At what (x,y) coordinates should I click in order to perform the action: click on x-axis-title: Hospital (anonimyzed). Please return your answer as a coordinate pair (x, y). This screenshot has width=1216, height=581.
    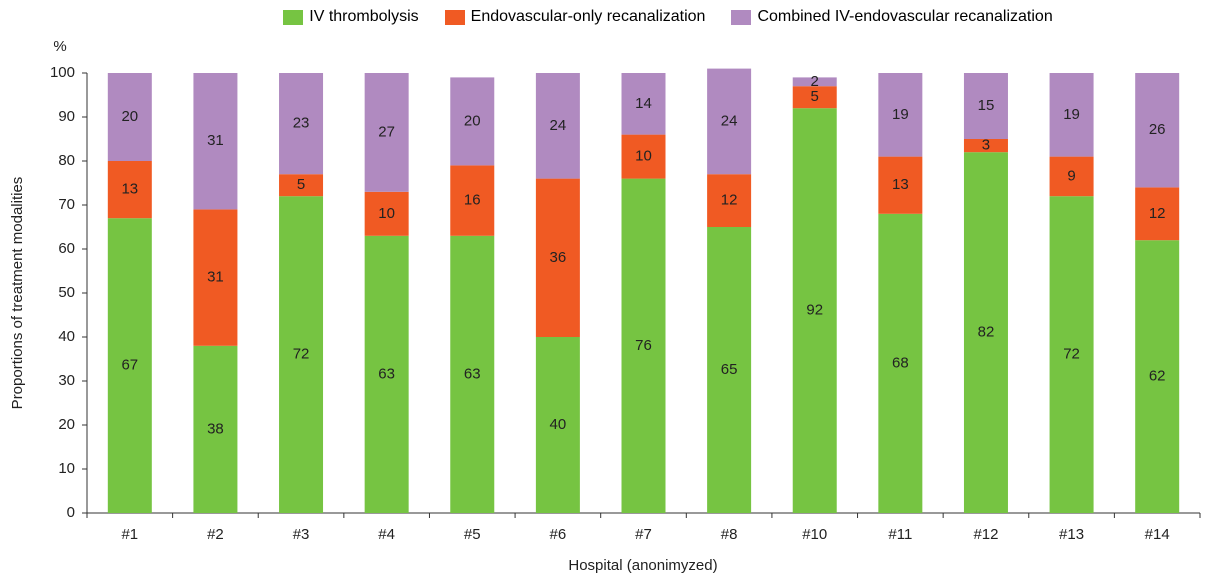
    Looking at the image, I should click on (642, 565).